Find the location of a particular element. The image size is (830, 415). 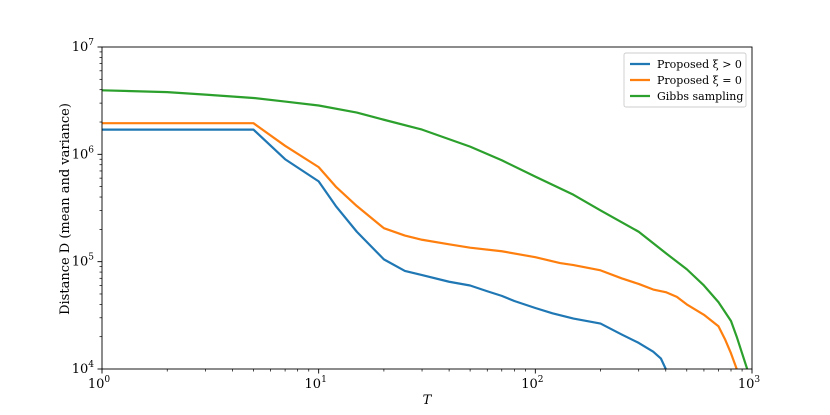

y-tick-label-3: 107 is located at coordinates (83, 46).